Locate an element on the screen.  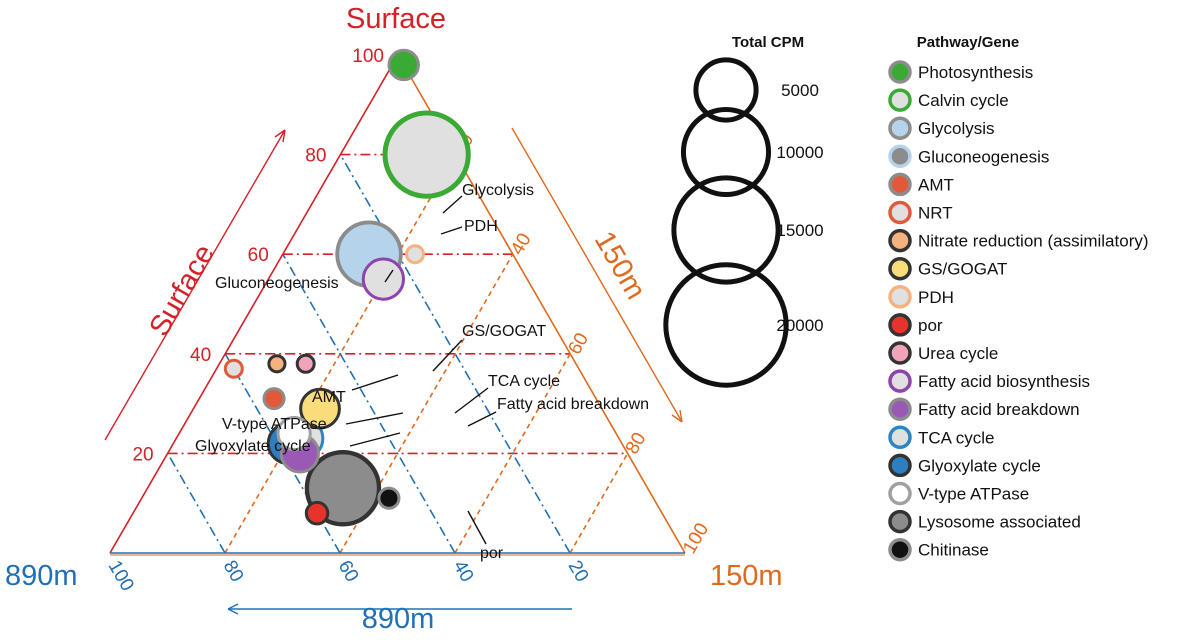
150m-side-label: 150m is located at coordinates (620, 265).